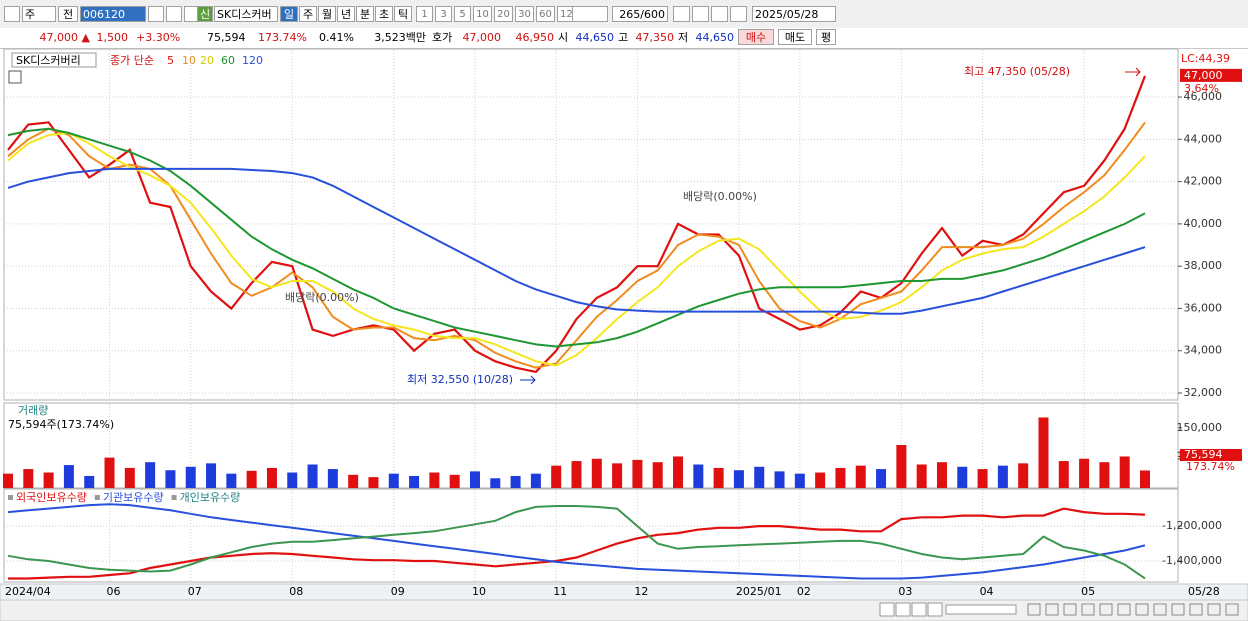 The height and width of the screenshot is (621, 1248). Describe the element at coordinates (327, 14) in the screenshot. I see `interval-button: 월` at that location.